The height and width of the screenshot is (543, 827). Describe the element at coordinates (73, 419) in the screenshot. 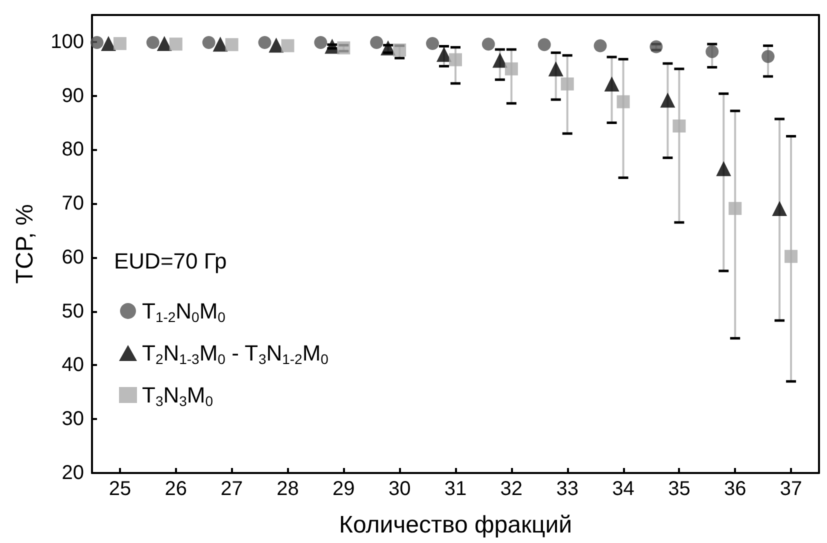

I see `y-tick-label: 30` at that location.